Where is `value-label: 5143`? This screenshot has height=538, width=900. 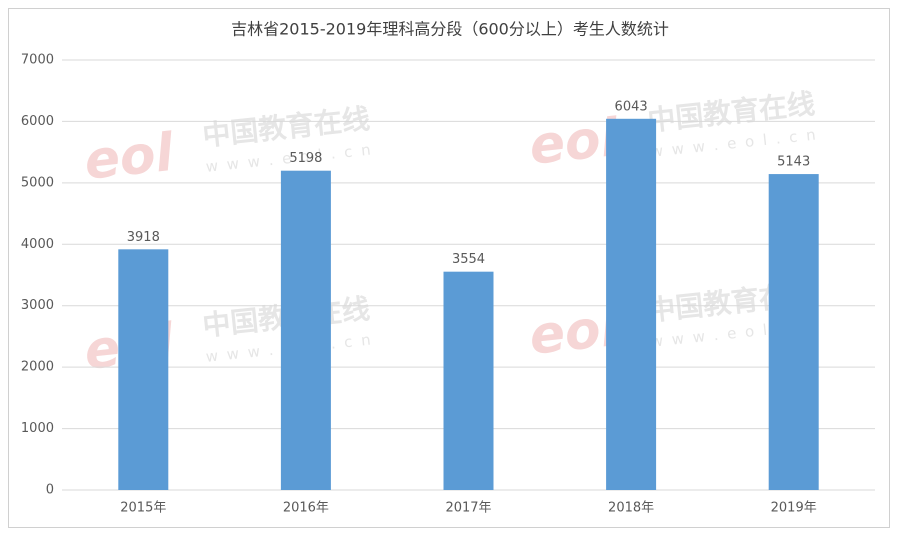
value-label: 5143 is located at coordinates (793, 162).